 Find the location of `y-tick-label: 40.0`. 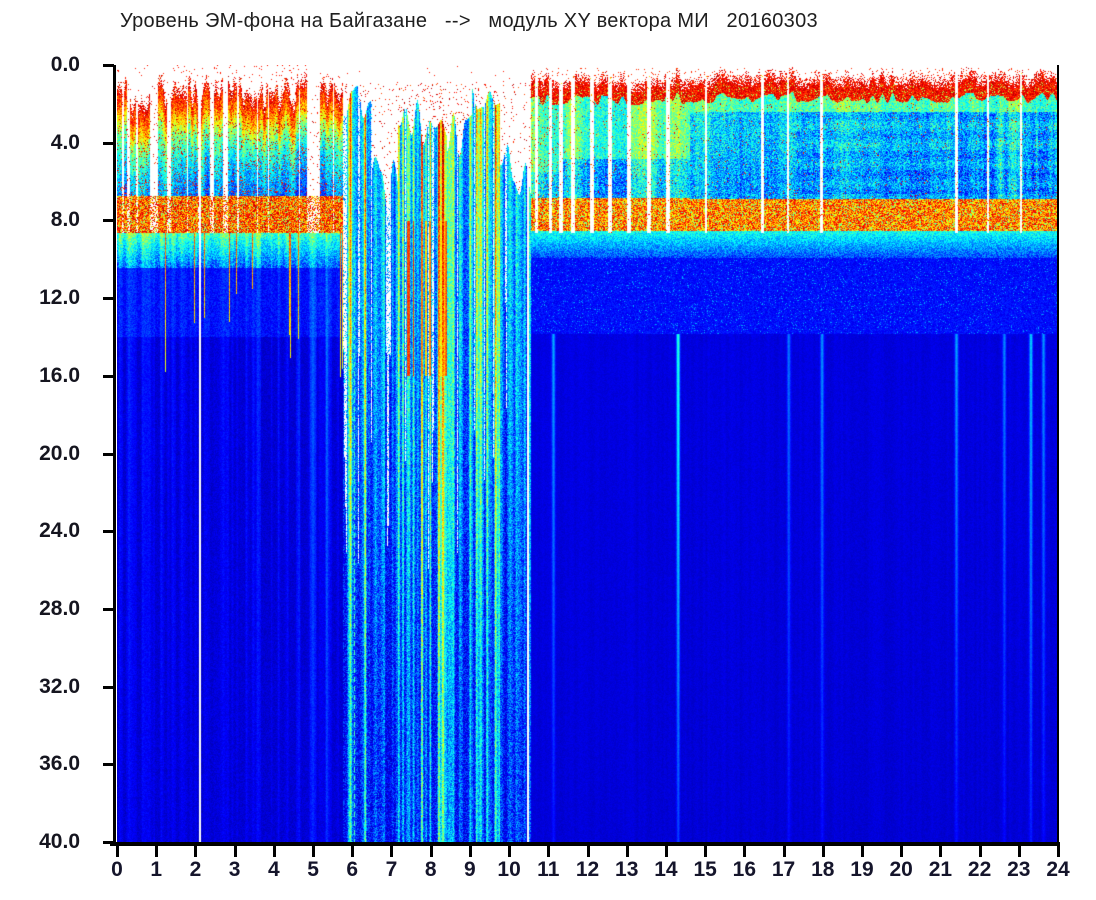

y-tick-label: 40.0 is located at coordinates (59, 841).